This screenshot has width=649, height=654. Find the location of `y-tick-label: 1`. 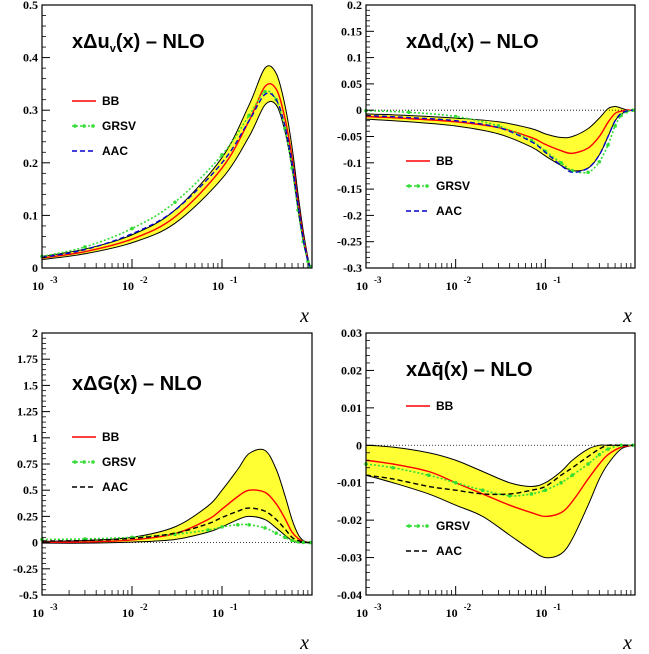

y-tick-label: 1 is located at coordinates (35, 438).